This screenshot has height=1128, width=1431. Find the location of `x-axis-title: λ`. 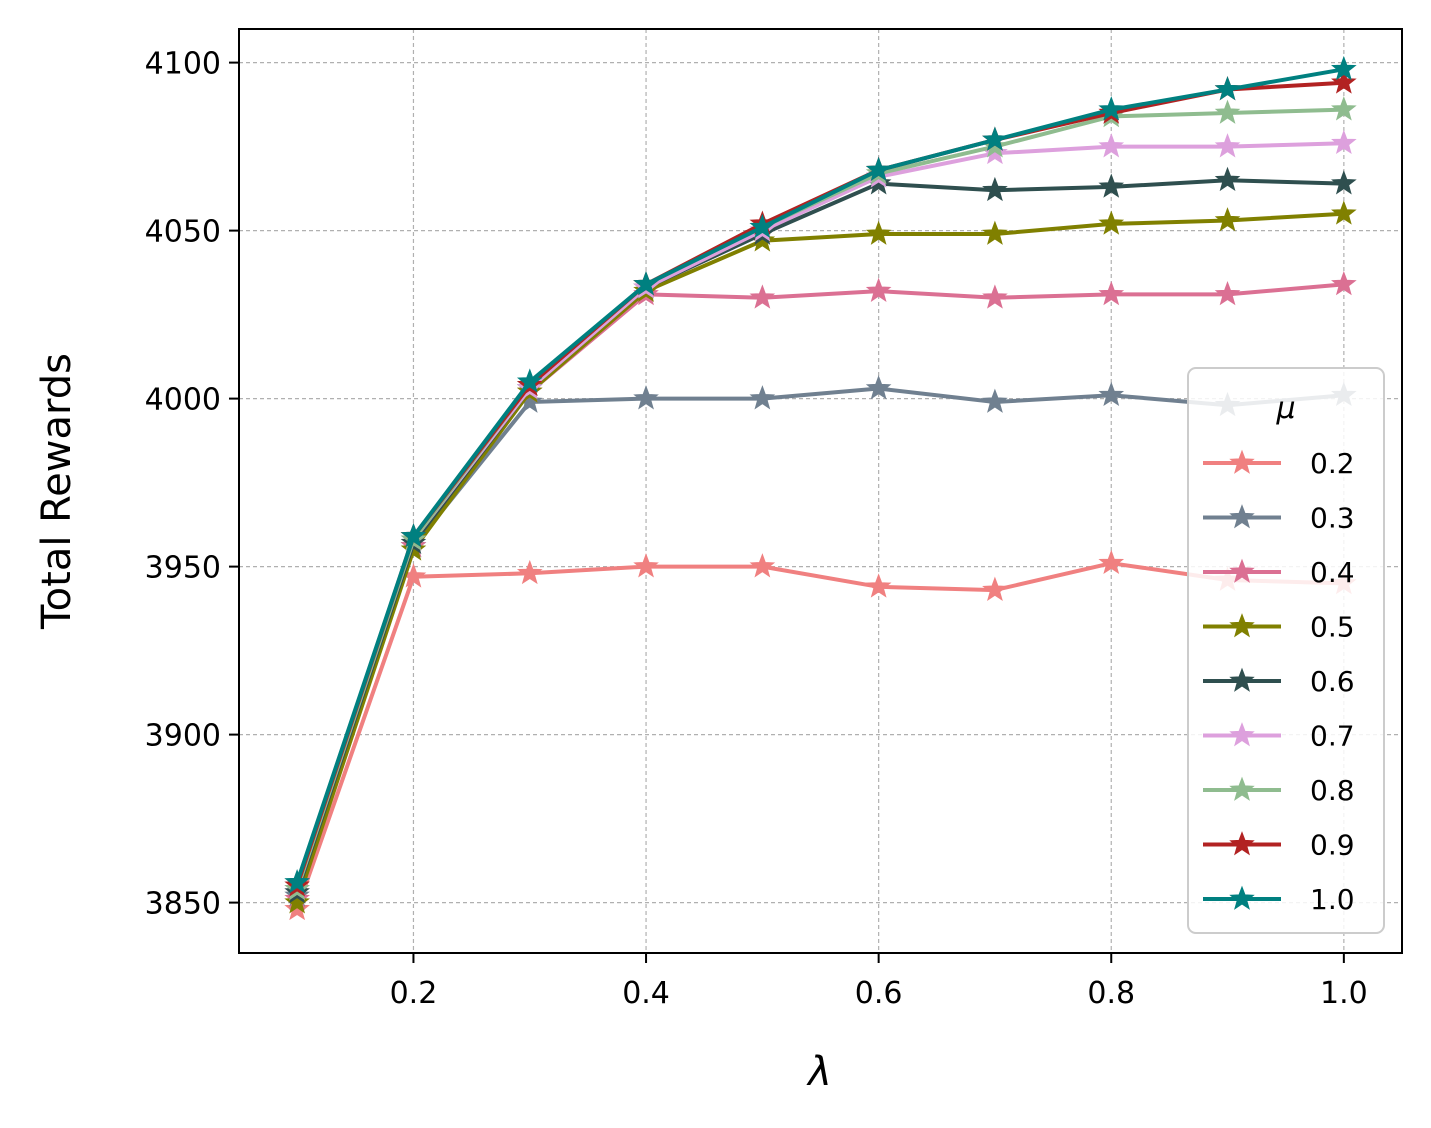

x-axis-title: λ is located at coordinates (819, 1072).